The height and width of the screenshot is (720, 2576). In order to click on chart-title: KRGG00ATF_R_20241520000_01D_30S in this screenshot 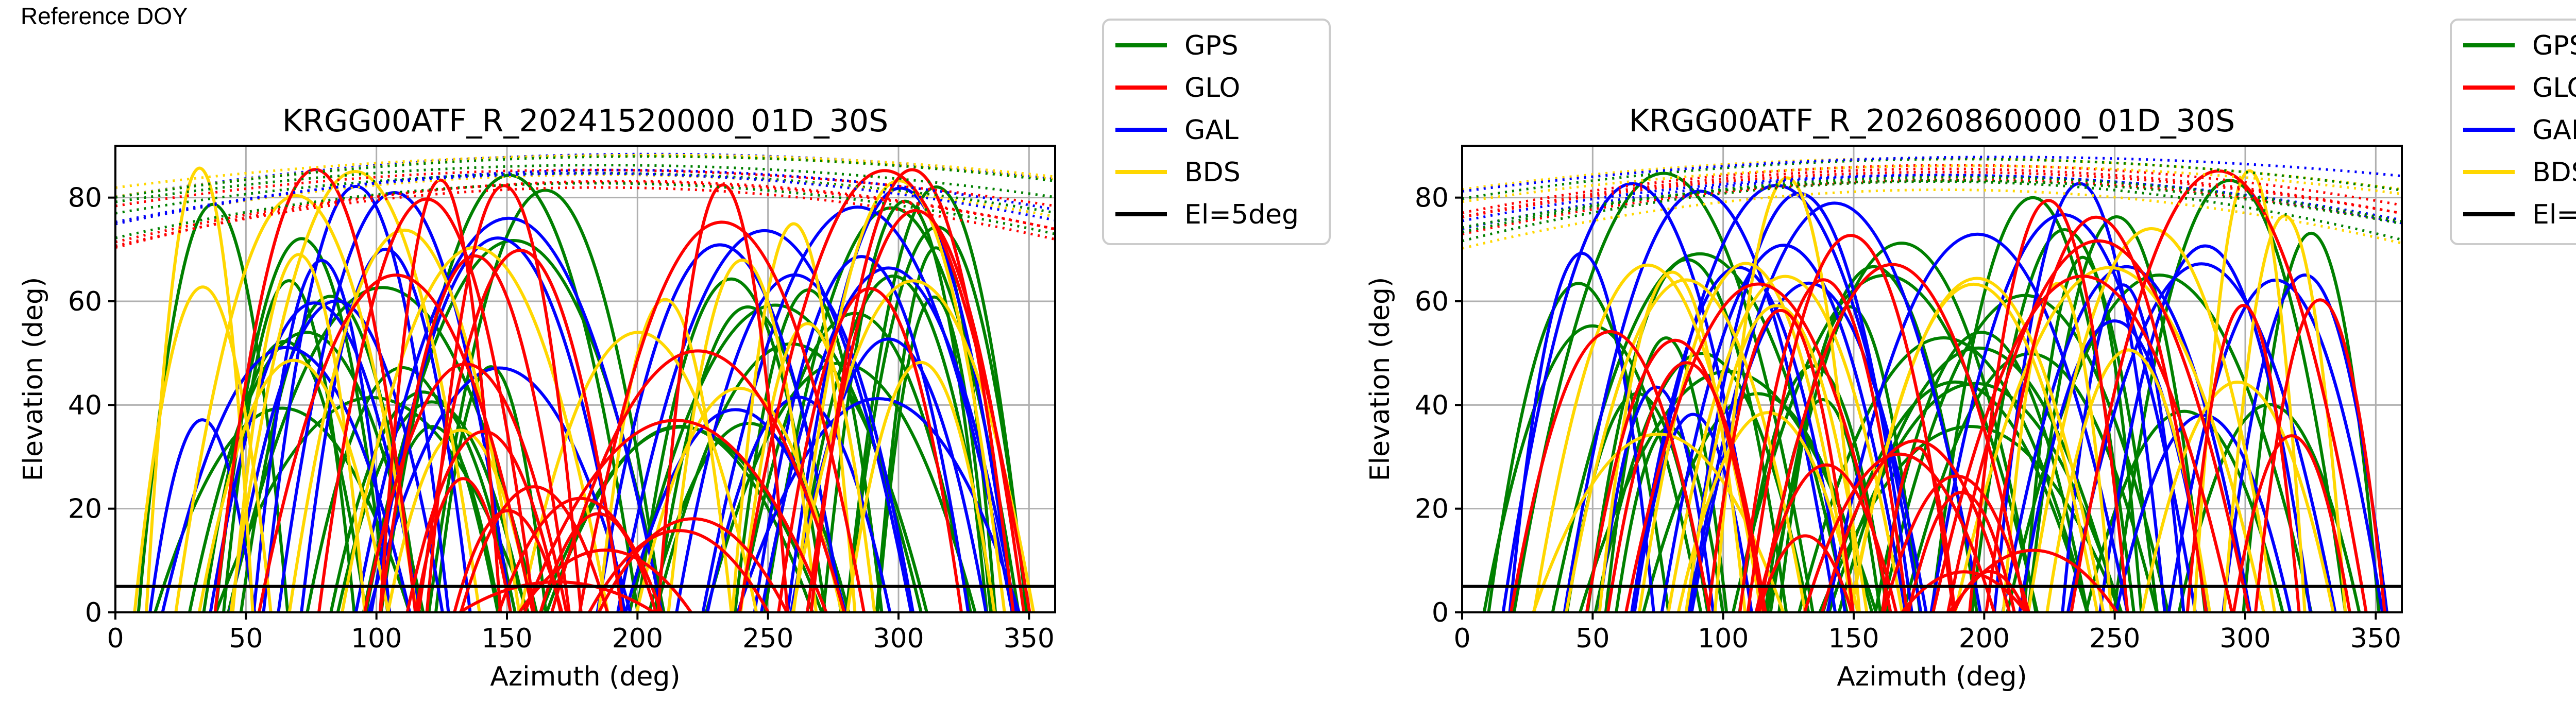, I will do `click(585, 121)`.